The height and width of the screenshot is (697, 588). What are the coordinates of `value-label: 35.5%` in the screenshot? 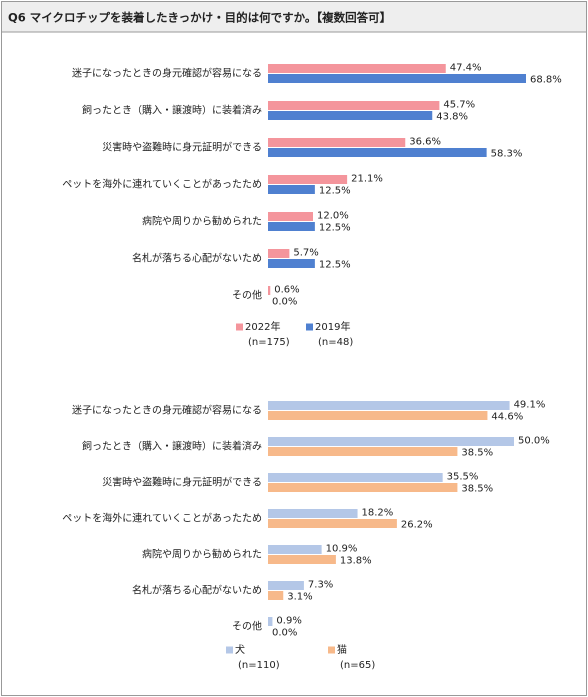 It's located at (463, 477).